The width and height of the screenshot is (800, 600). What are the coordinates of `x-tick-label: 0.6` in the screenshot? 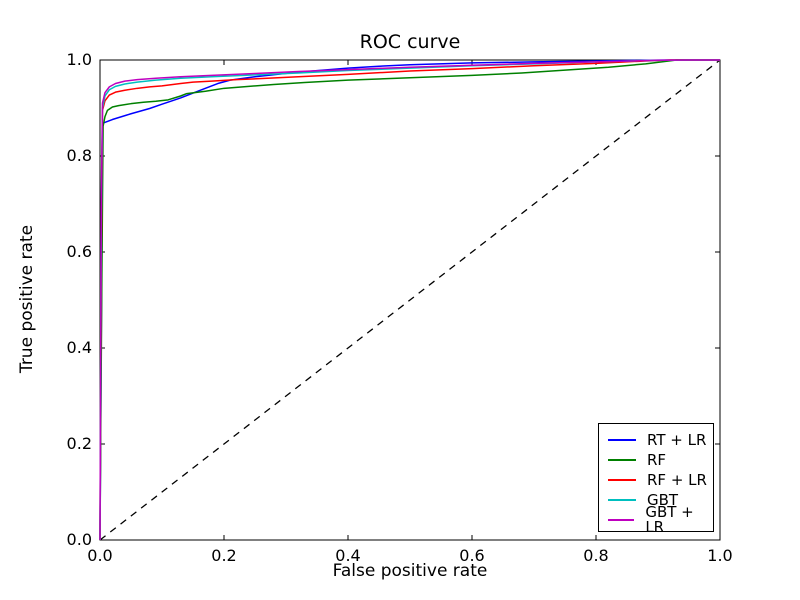 It's located at (471, 555).